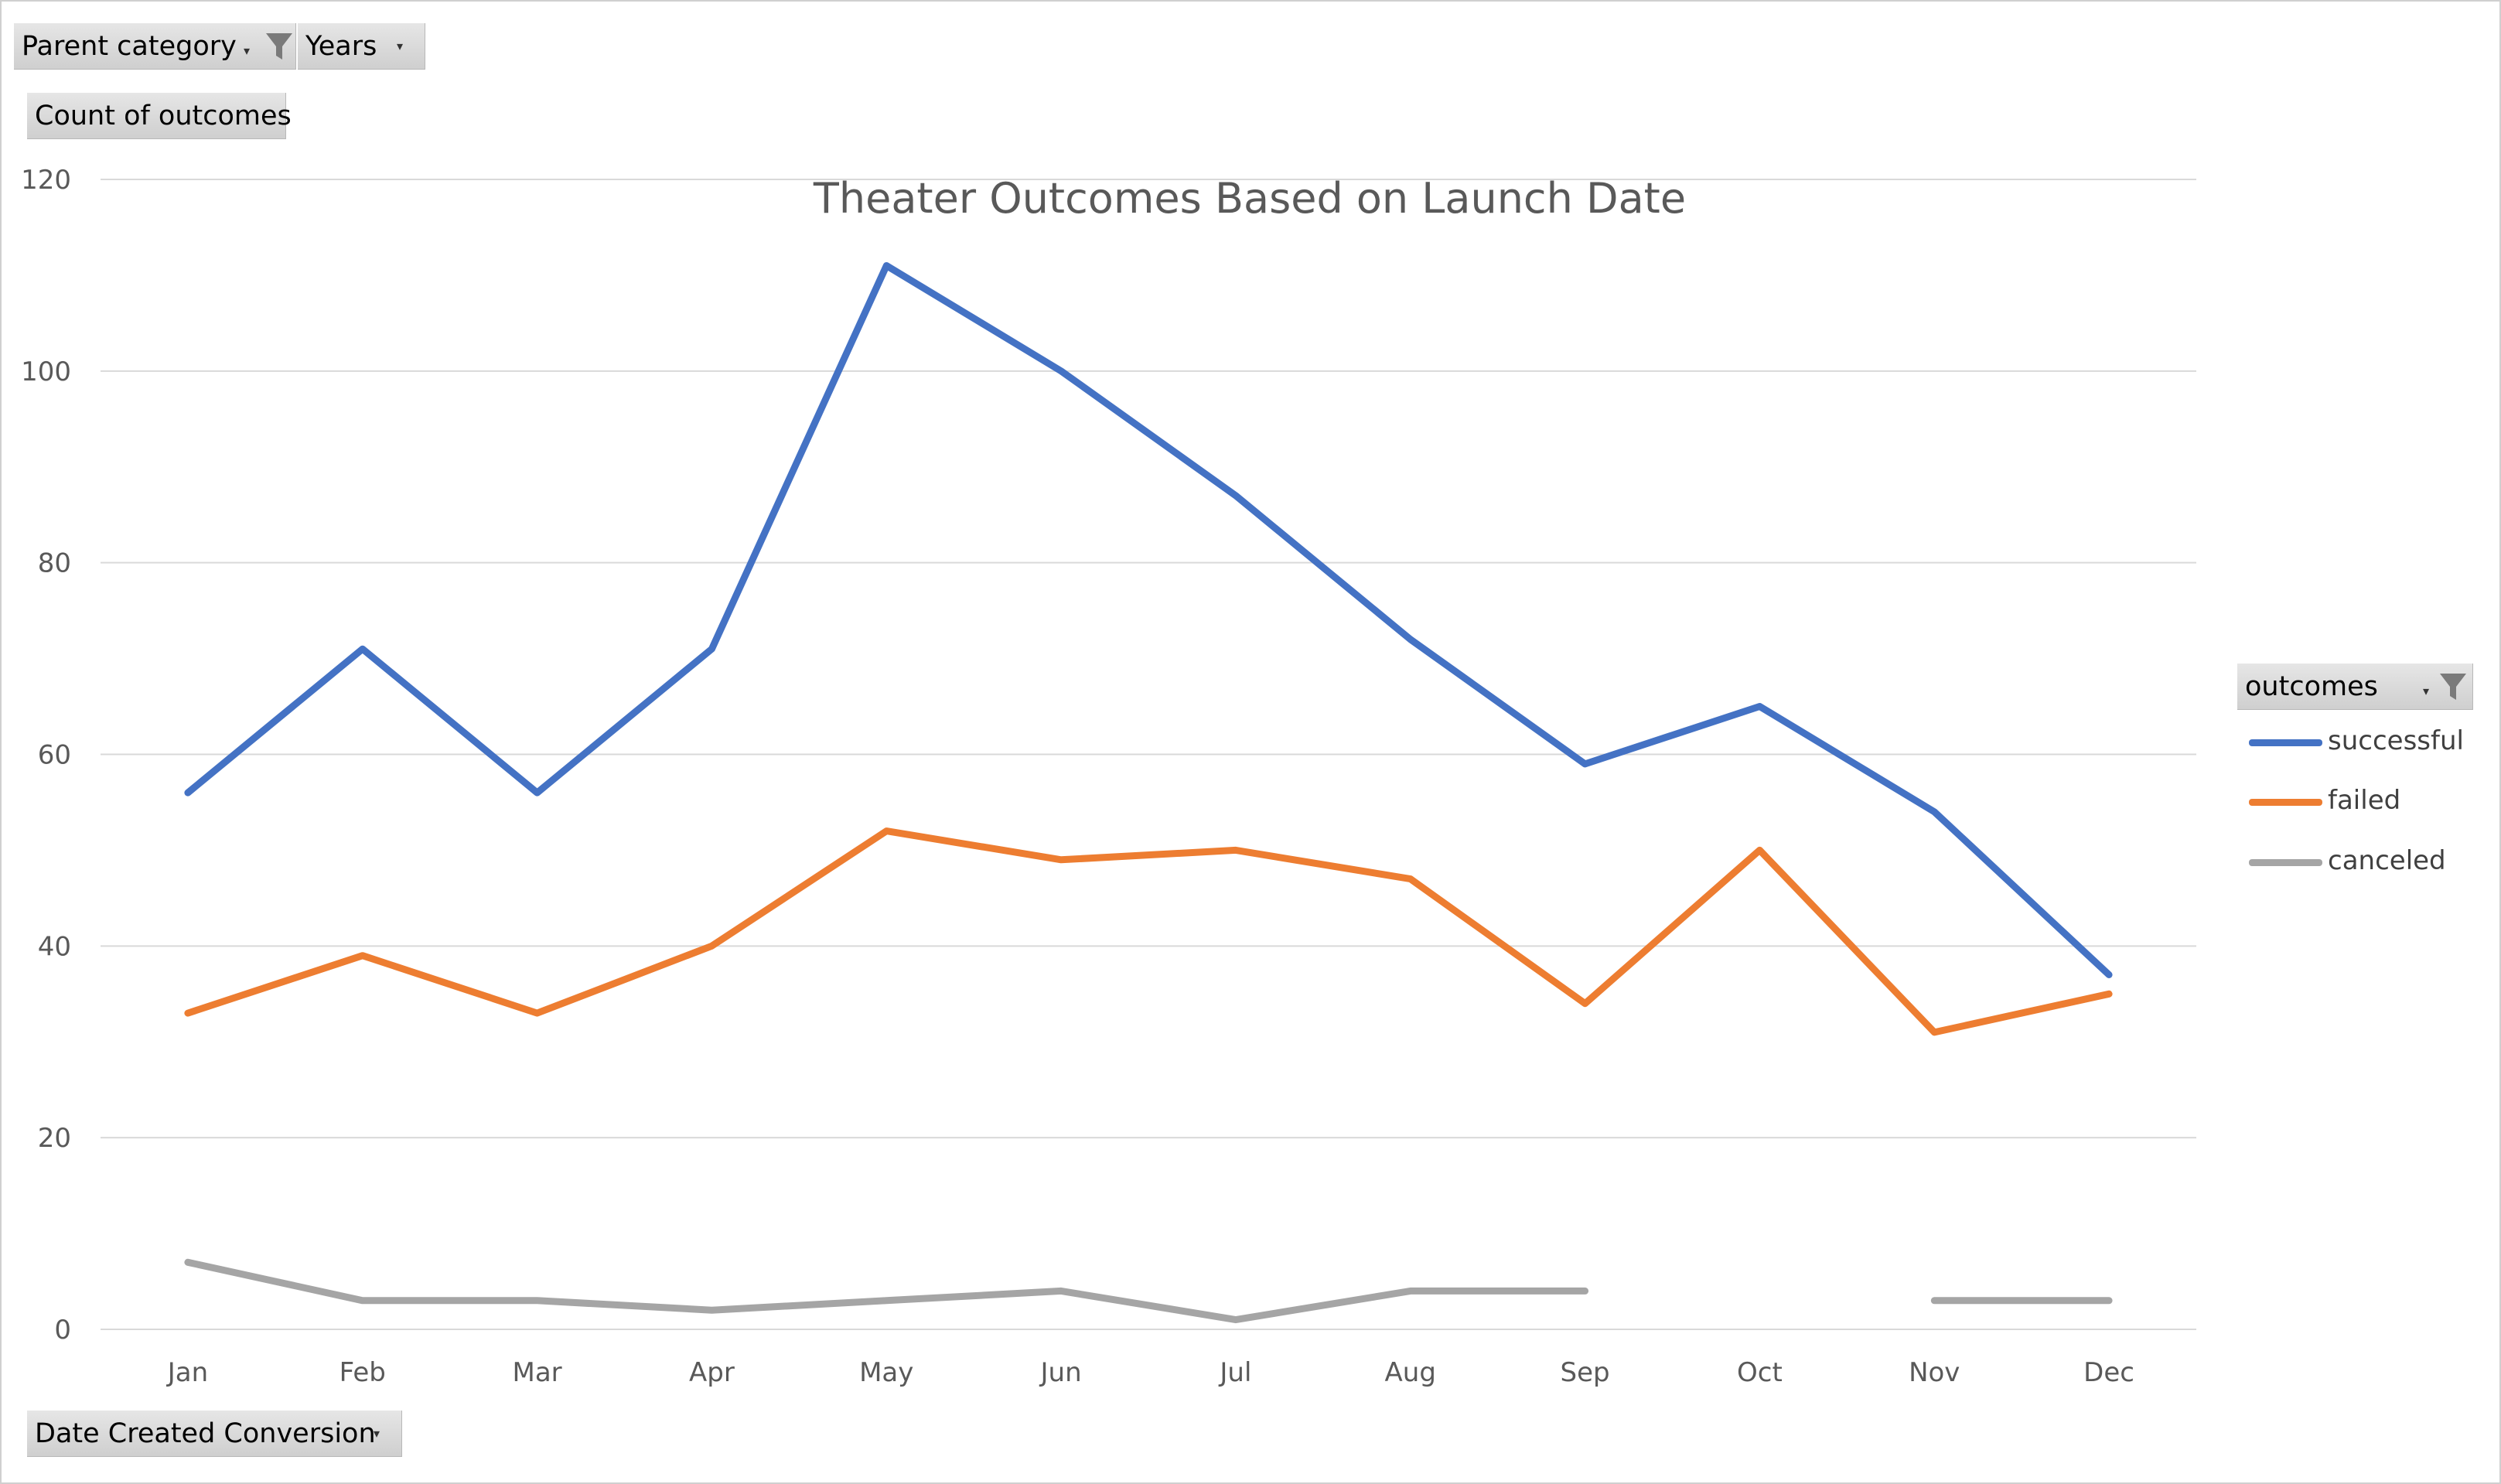 The height and width of the screenshot is (1484, 2501). What do you see at coordinates (1249, 198) in the screenshot?
I see `chart-title: Theater Outcomes Based on Launch Date` at bounding box center [1249, 198].